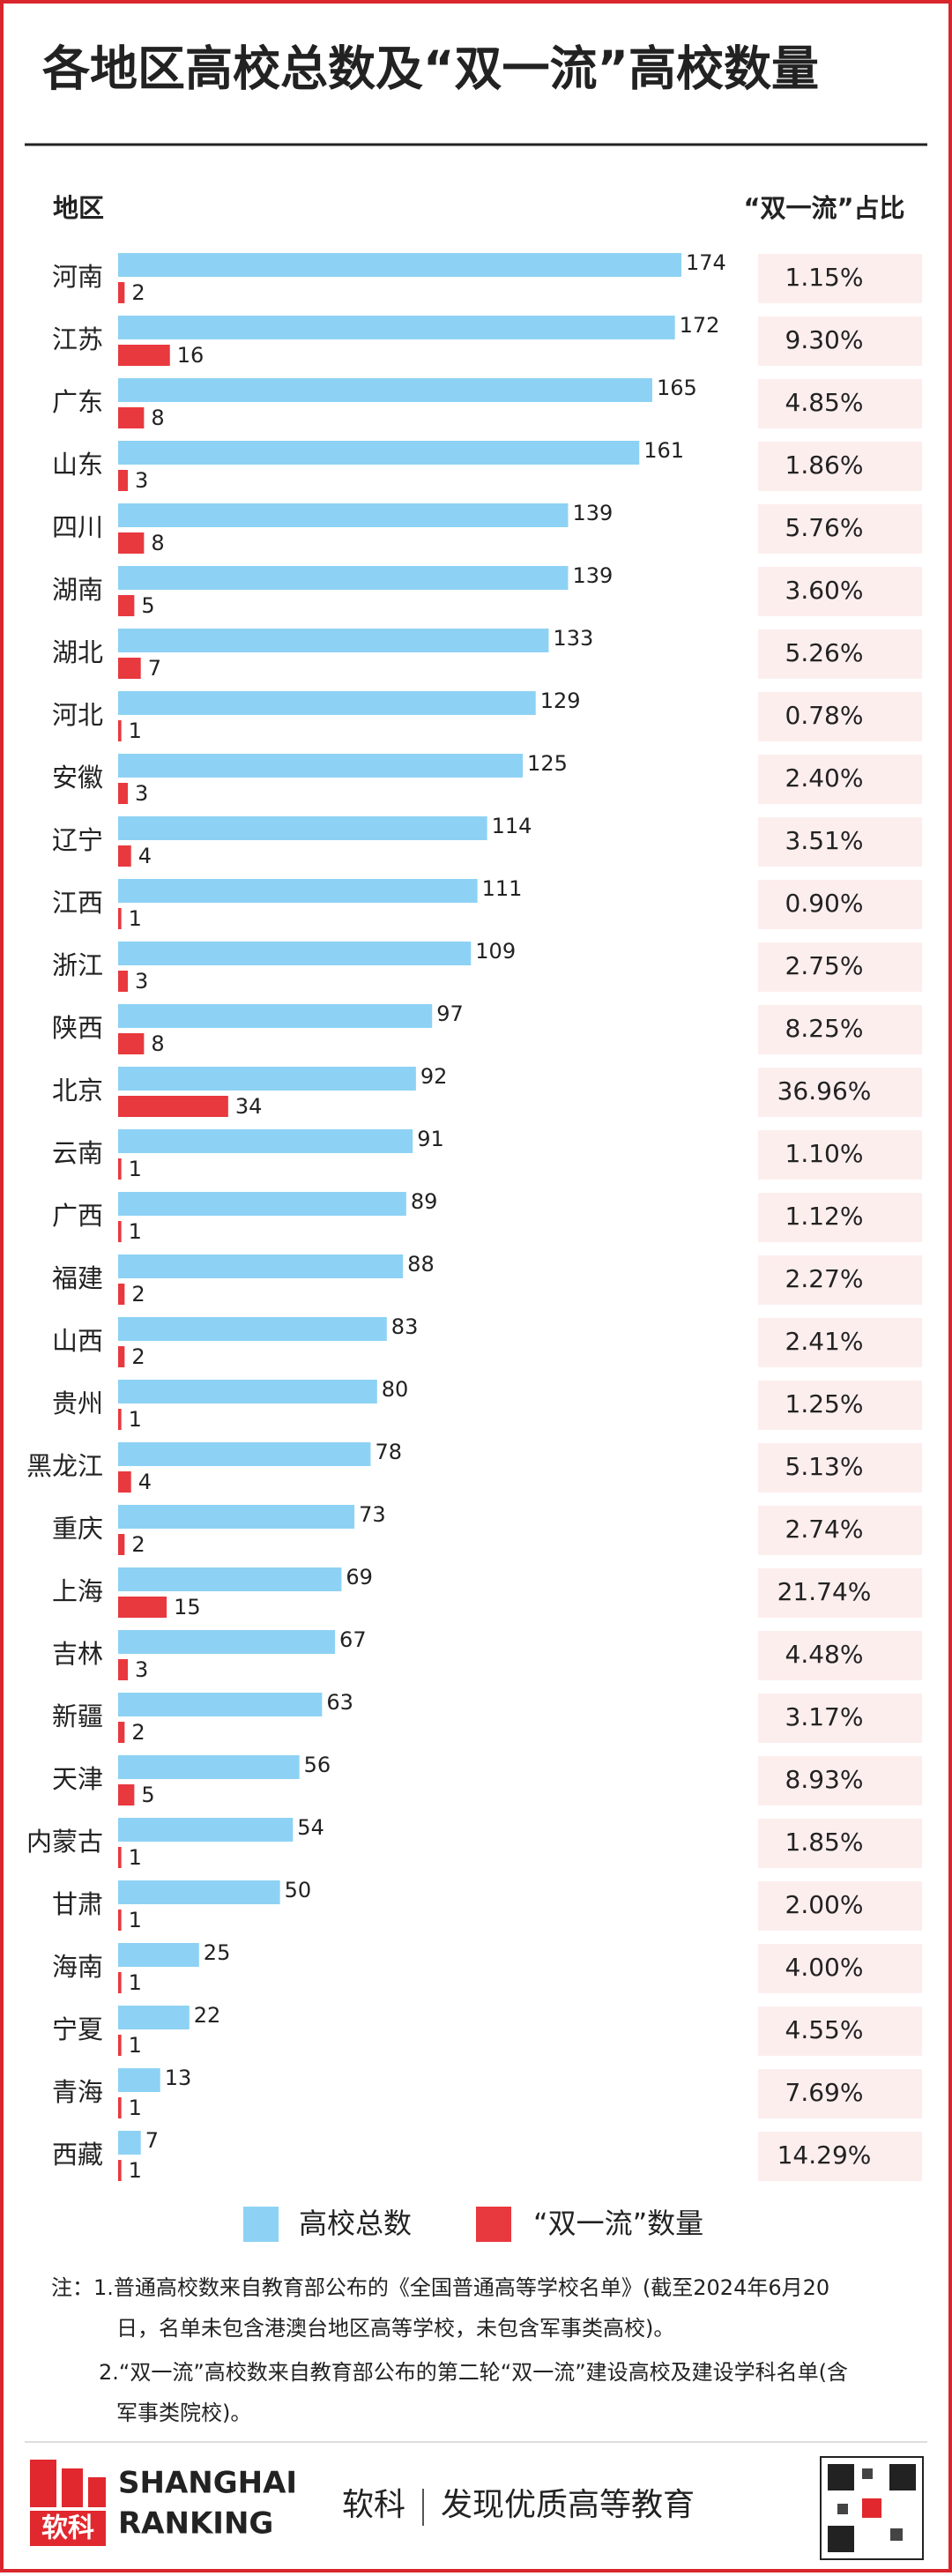 This screenshot has height=2576, width=952. Describe the element at coordinates (310, 1827) in the screenshot. I see `value-label: 54` at that location.